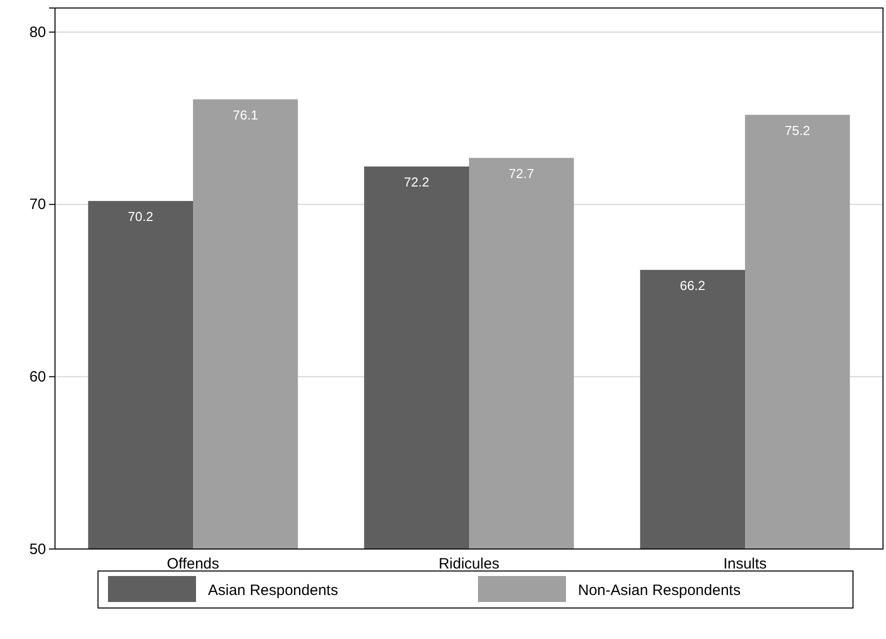 This screenshot has height=639, width=886. What do you see at coordinates (797, 130) in the screenshot?
I see `data-label: 75.2` at bounding box center [797, 130].